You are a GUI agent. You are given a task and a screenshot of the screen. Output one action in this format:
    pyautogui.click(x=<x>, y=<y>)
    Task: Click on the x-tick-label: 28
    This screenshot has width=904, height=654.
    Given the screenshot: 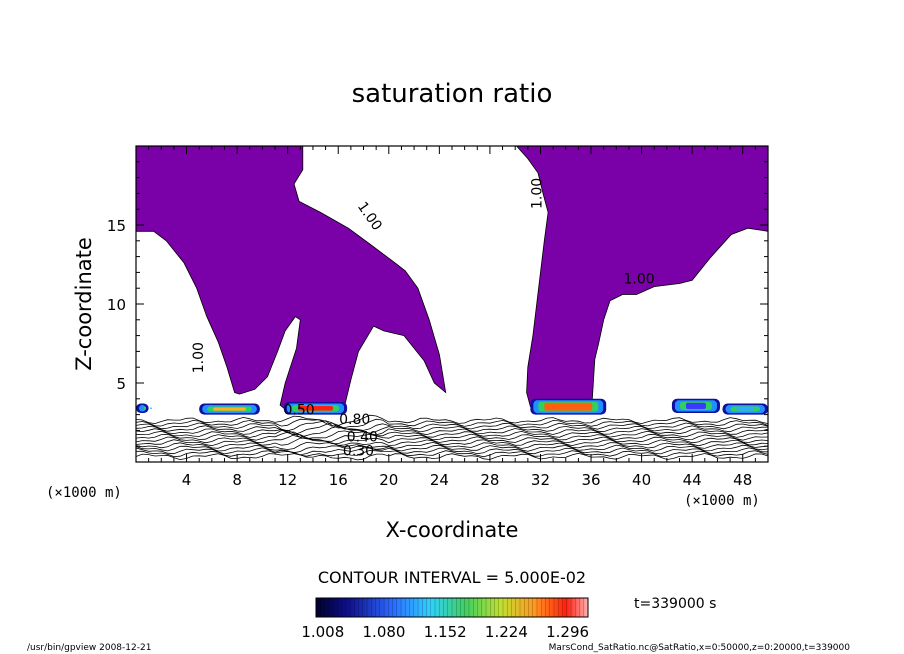 What is the action you would take?
    pyautogui.click(x=489, y=480)
    